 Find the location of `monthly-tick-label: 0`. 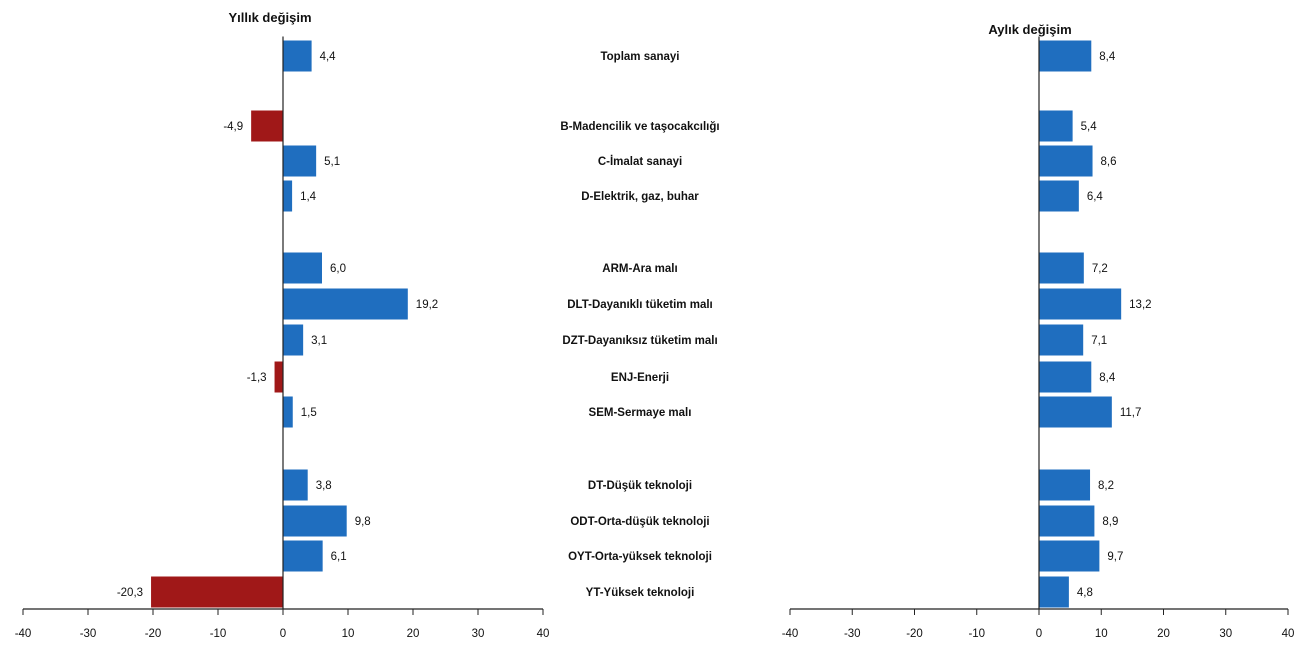

monthly-tick-label: 0 is located at coordinates (1039, 634).